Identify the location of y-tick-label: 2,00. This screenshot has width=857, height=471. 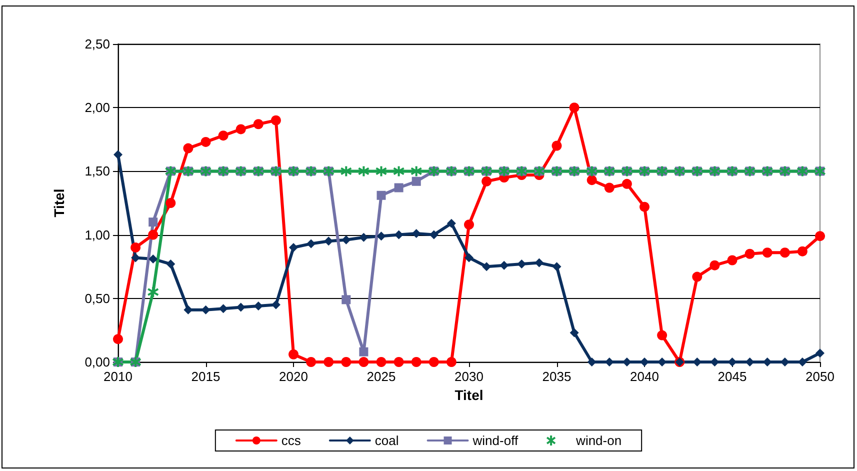
(97, 108).